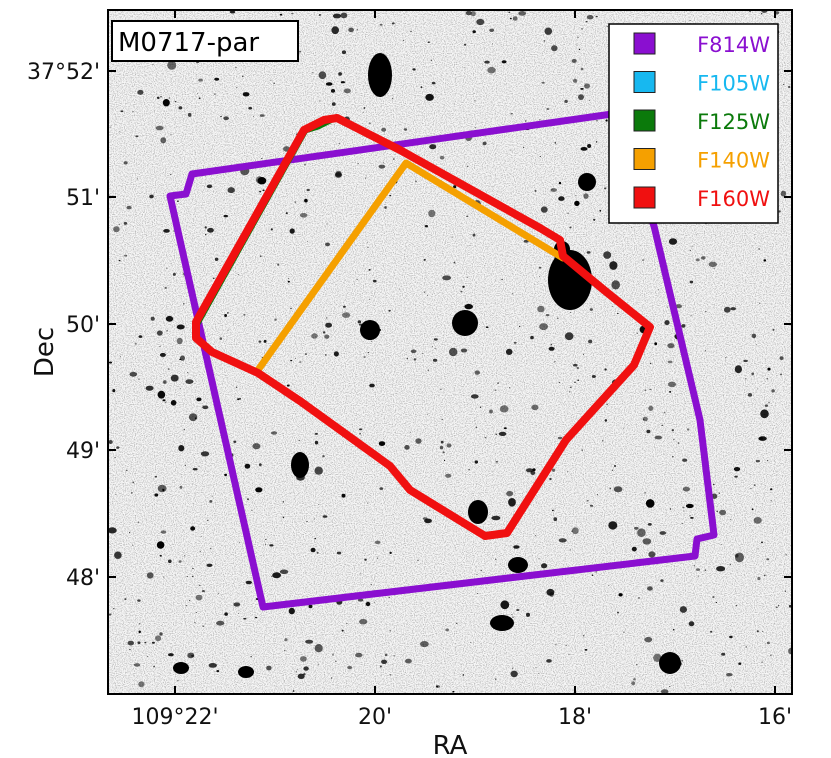 Image resolution: width=831 pixels, height=758 pixels. What do you see at coordinates (174, 717) in the screenshot?
I see `x-tick-label: 109°22'` at bounding box center [174, 717].